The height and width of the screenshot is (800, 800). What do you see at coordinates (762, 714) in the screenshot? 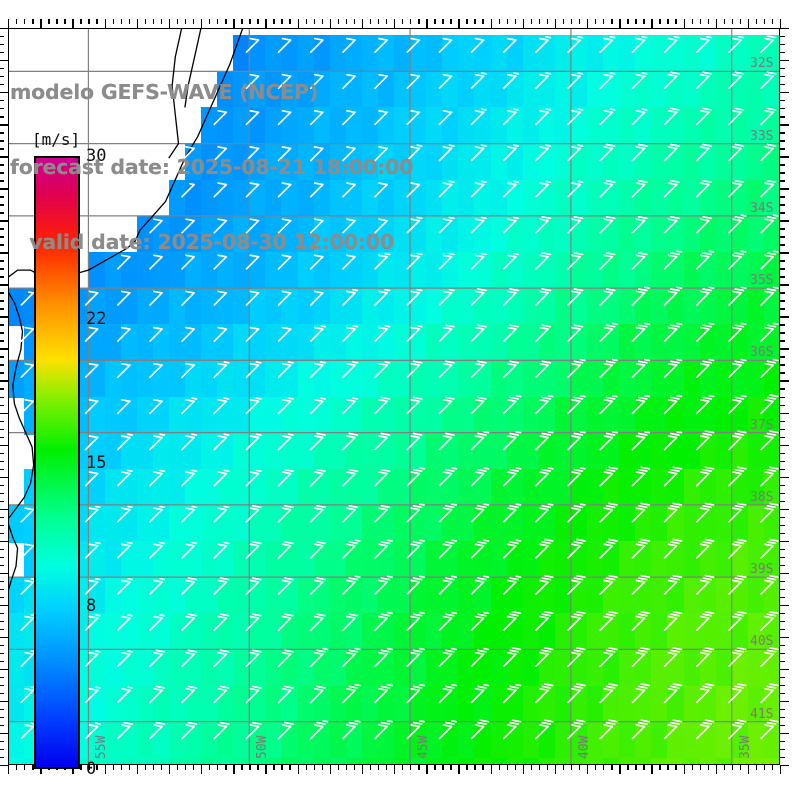
I see `lat-label-41s: 41S` at bounding box center [762, 714].